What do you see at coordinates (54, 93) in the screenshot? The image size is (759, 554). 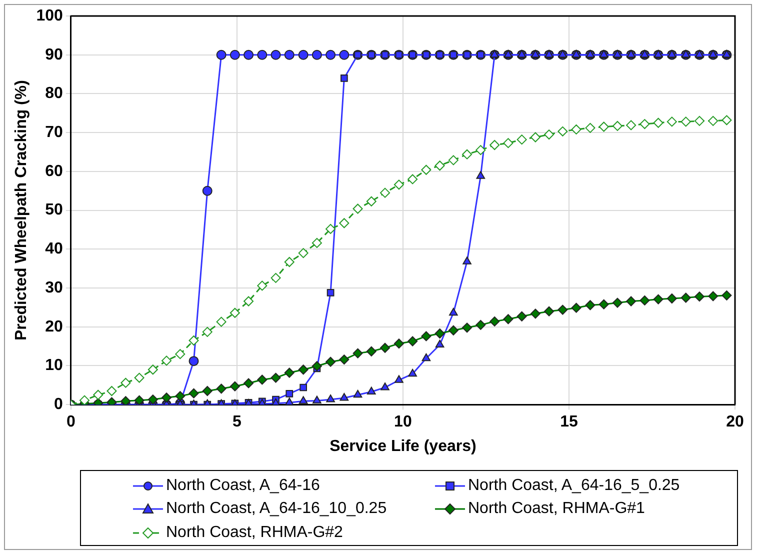 I see `y-tick-label: 80` at bounding box center [54, 93].